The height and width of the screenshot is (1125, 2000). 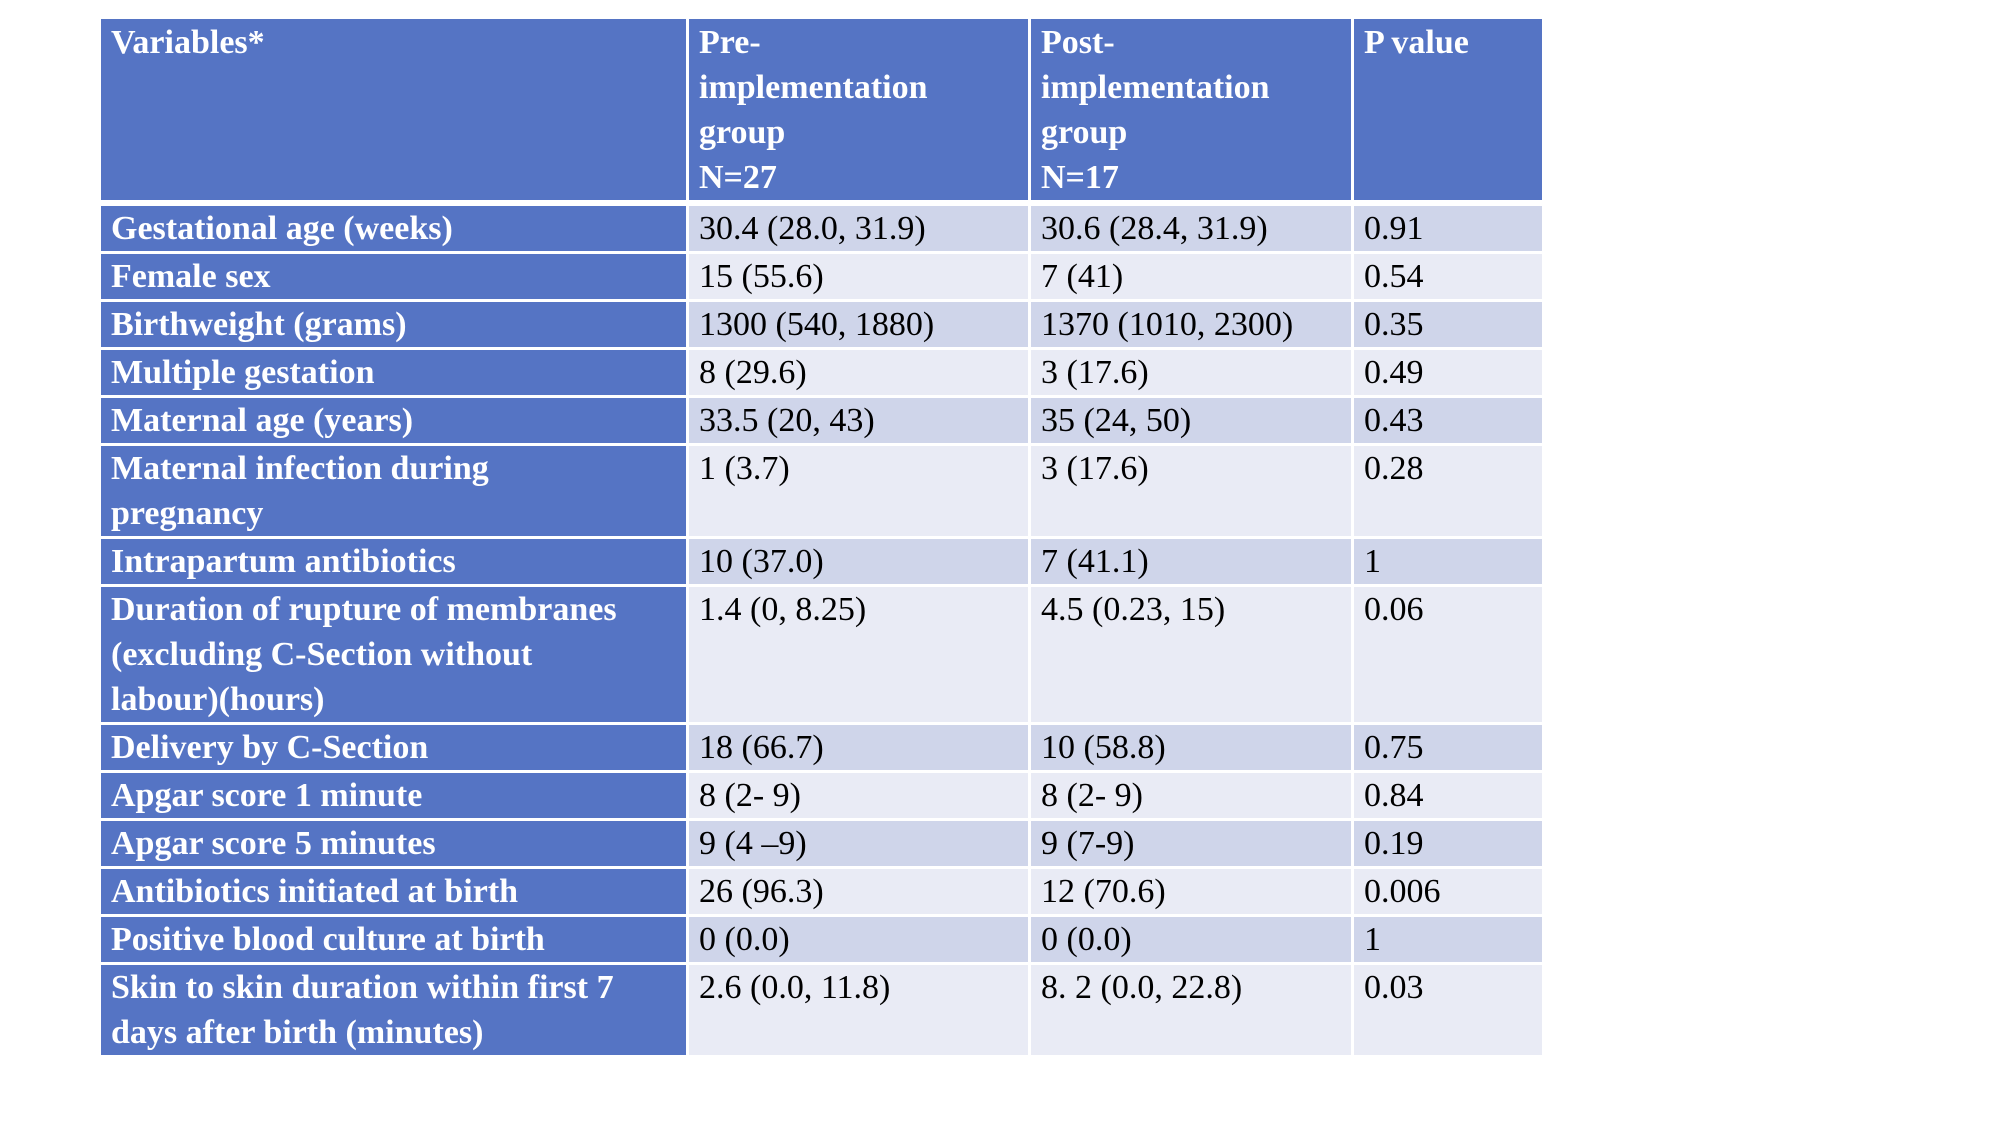 What do you see at coordinates (1448, 326) in the screenshot?
I see `p-value: 0.35` at bounding box center [1448, 326].